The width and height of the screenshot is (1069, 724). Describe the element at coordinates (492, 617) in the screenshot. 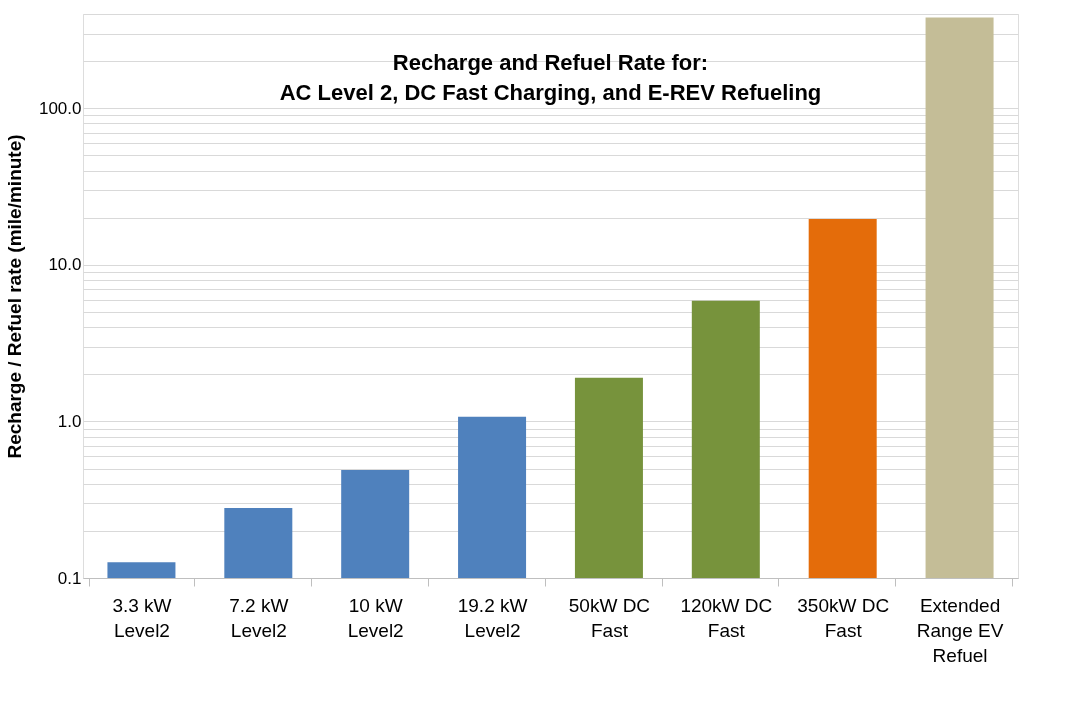

I see `x-tick-label: 19.2 kW Level2` at that location.